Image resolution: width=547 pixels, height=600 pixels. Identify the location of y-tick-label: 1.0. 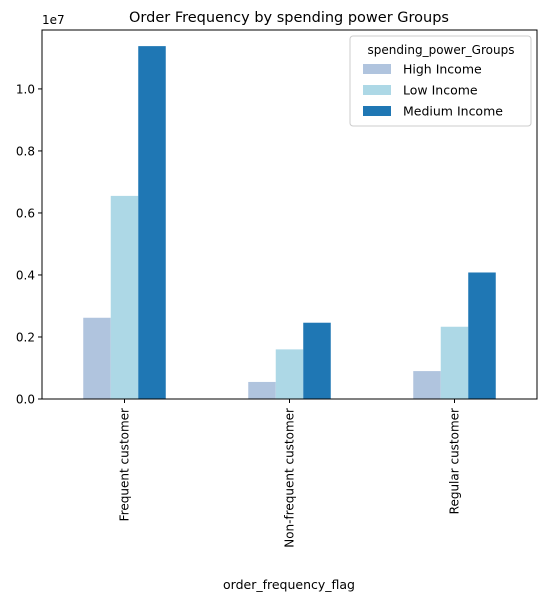
(25, 89).